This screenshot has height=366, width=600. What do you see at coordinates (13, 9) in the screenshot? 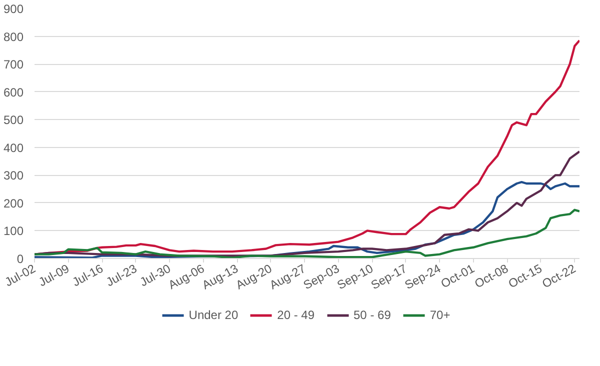
I see `y-tick-label: 900` at bounding box center [13, 9].